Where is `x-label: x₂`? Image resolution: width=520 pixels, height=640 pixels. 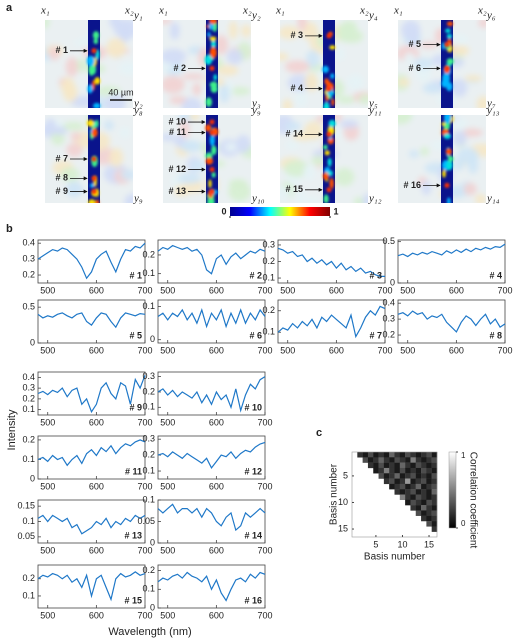 x-label: x₂ is located at coordinates (247, 11).